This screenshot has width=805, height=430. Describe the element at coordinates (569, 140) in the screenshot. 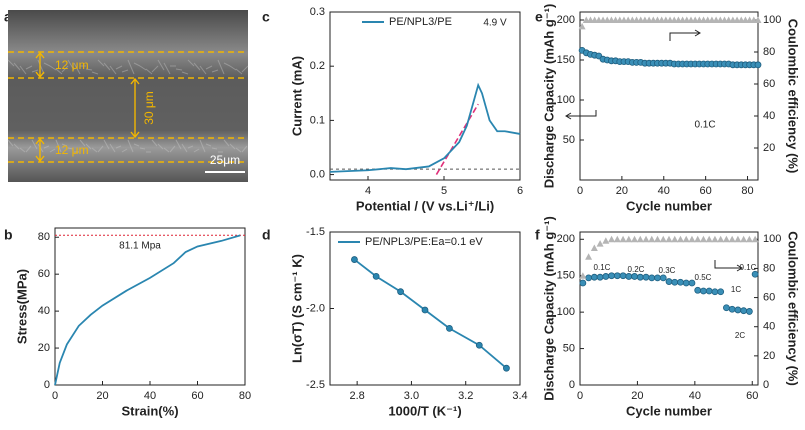

I see `y-tick-label: 50` at that location.